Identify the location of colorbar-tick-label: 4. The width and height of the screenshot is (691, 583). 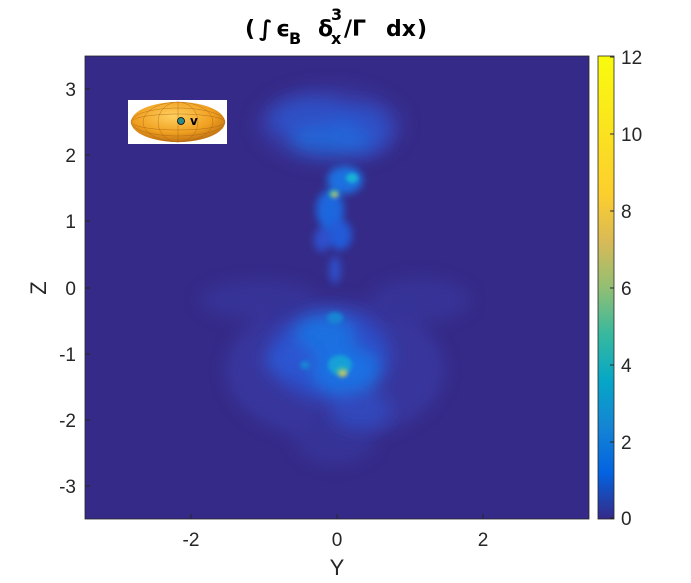
(626, 366).